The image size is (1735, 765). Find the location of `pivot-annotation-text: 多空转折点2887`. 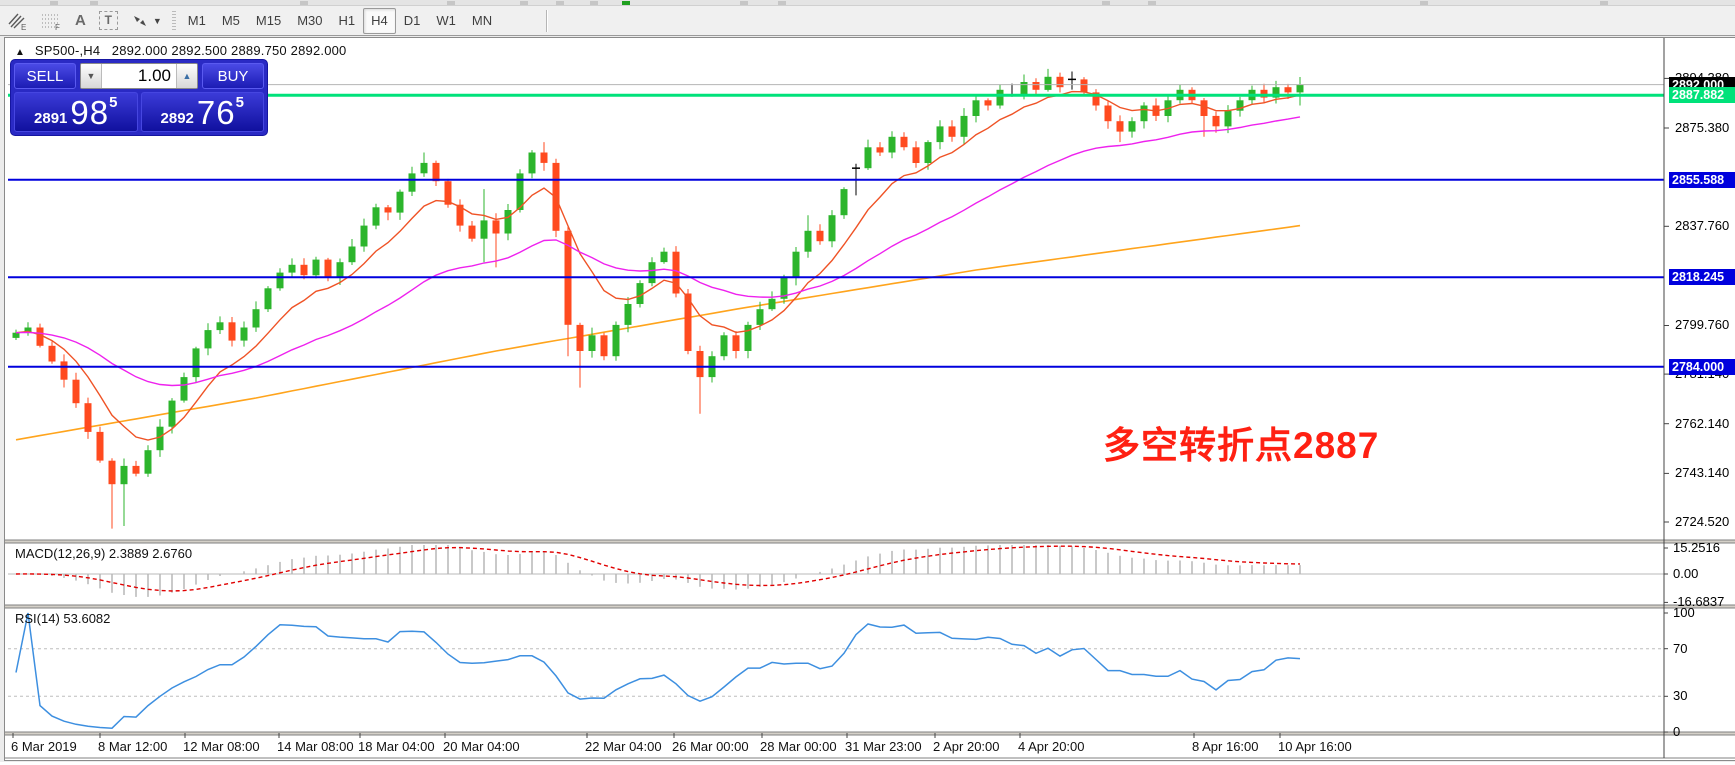

pivot-annotation-text: 多空转折点2887 is located at coordinates (1241, 445).